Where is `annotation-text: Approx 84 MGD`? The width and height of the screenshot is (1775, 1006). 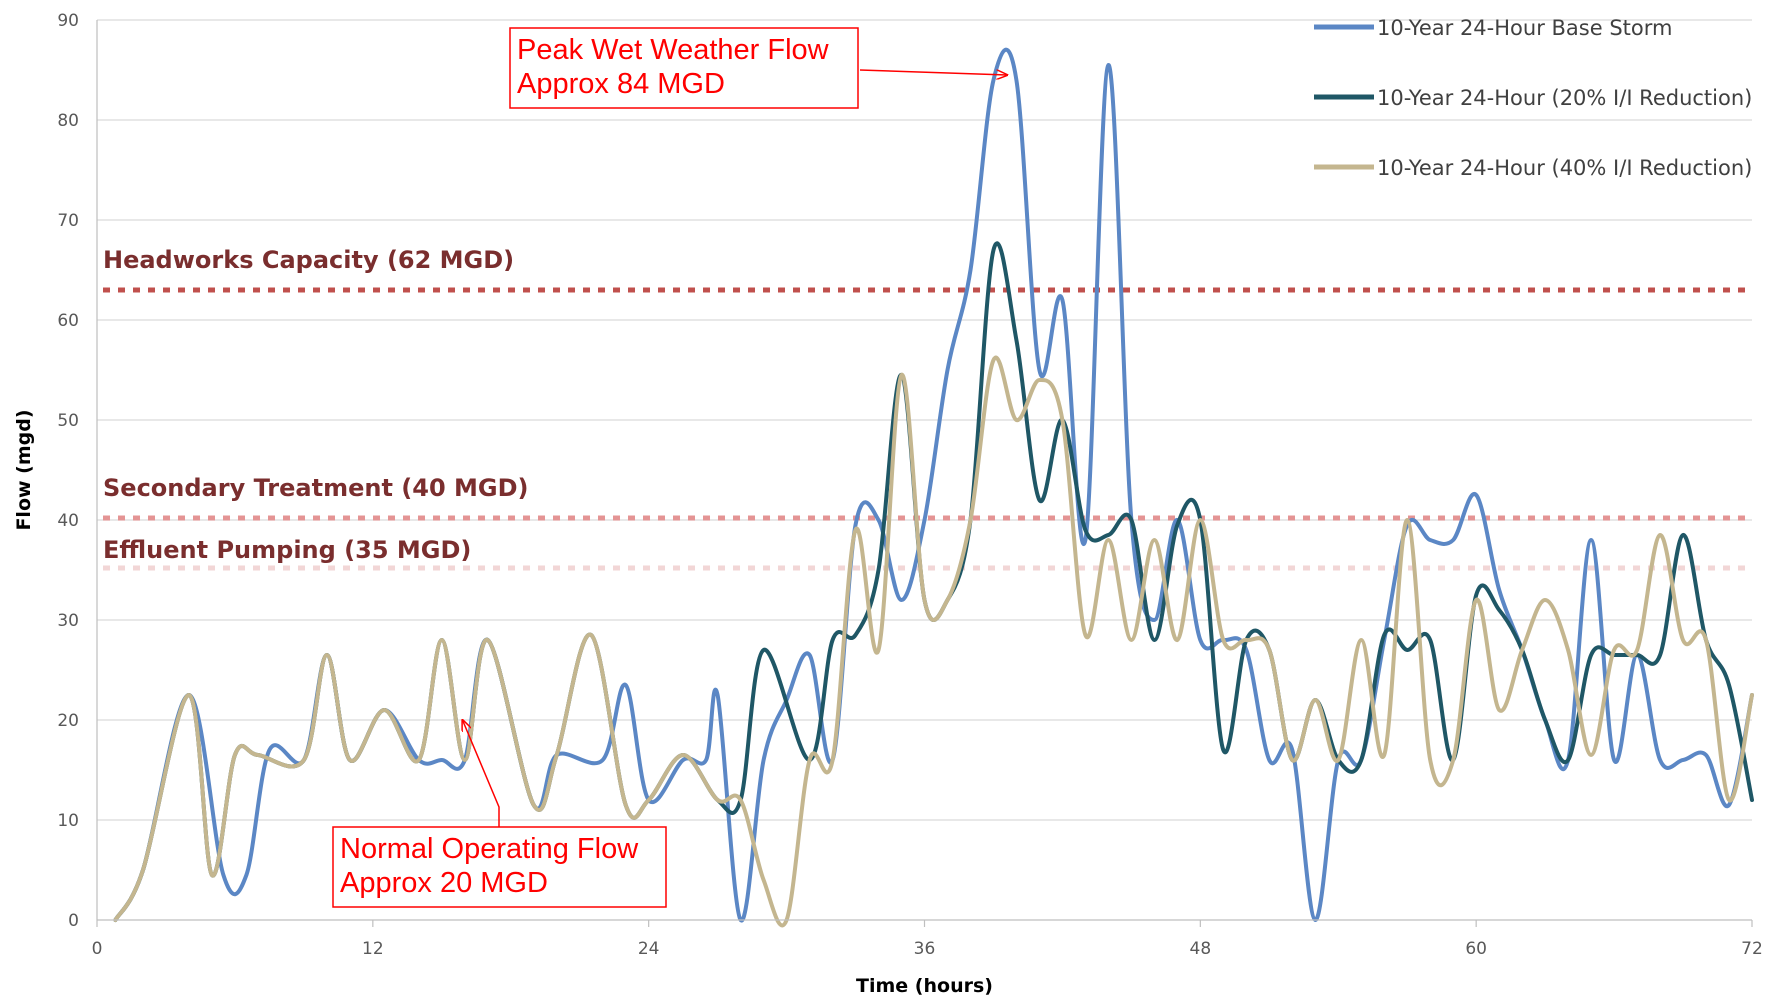 annotation-text: Approx 84 MGD is located at coordinates (621, 84).